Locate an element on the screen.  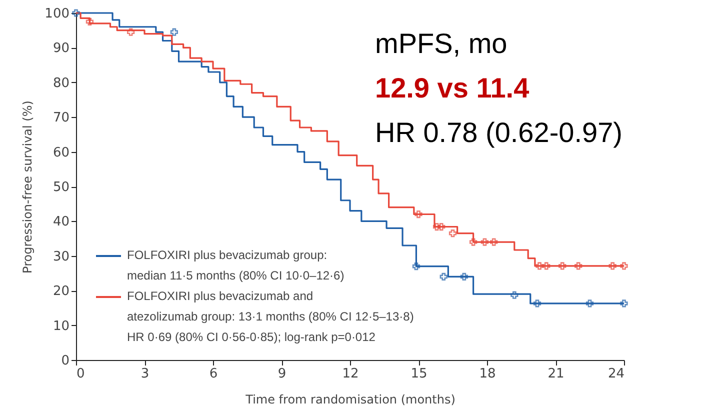
legend-label: FOLFOXIRI plus bevacizumab and atezolizumab group: 13·1 months (80% CI 12·5–13·8) is located at coordinates (270, 306).